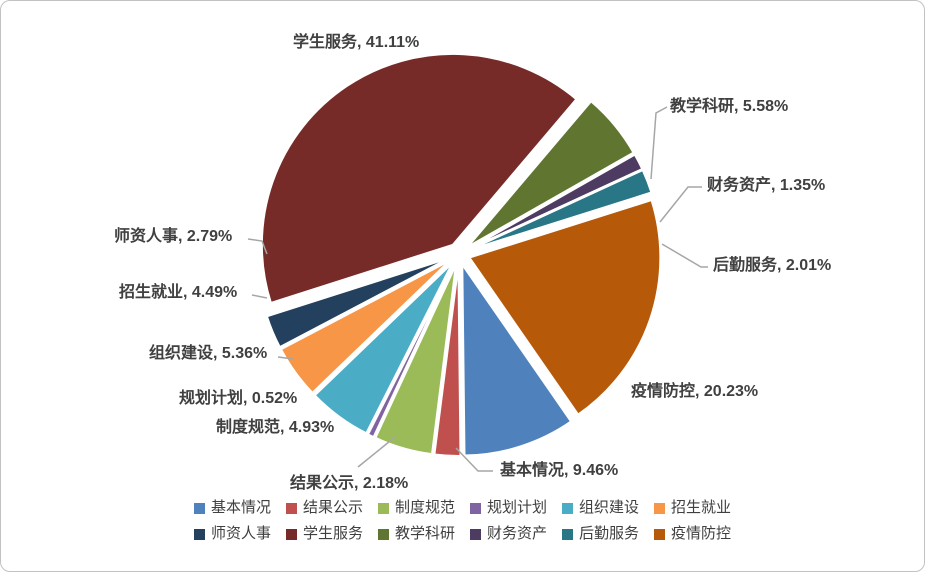 The image size is (927, 574). Describe the element at coordinates (357, 303) in the screenshot. I see `pie-slice-师资人事` at that location.